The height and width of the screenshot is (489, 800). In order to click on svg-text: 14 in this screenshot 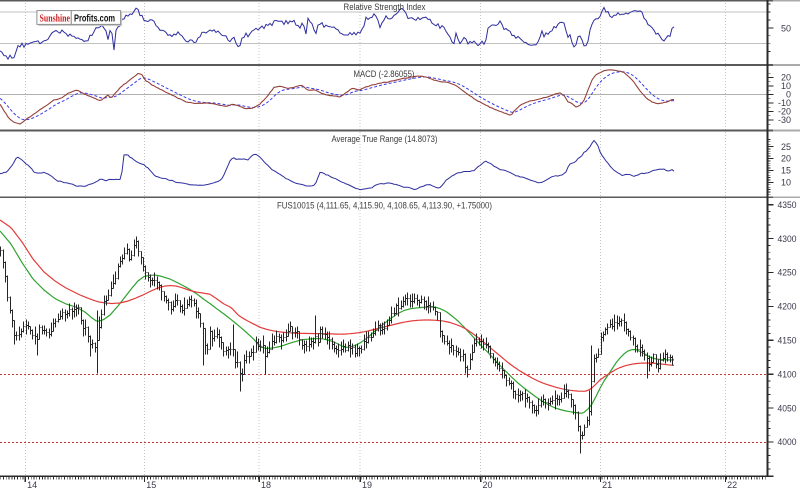, I will do `click(32, 484)`.